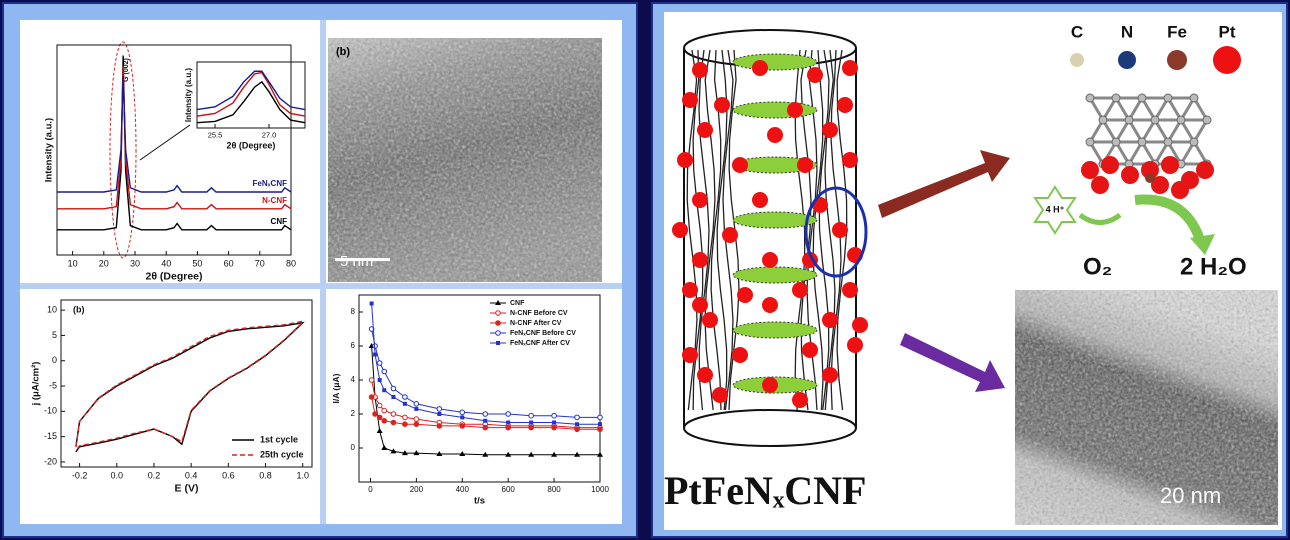 Image resolution: width=1290 pixels, height=540 pixels. Describe the element at coordinates (498, 333) in the screenshot. I see `legend-marker` at that location.